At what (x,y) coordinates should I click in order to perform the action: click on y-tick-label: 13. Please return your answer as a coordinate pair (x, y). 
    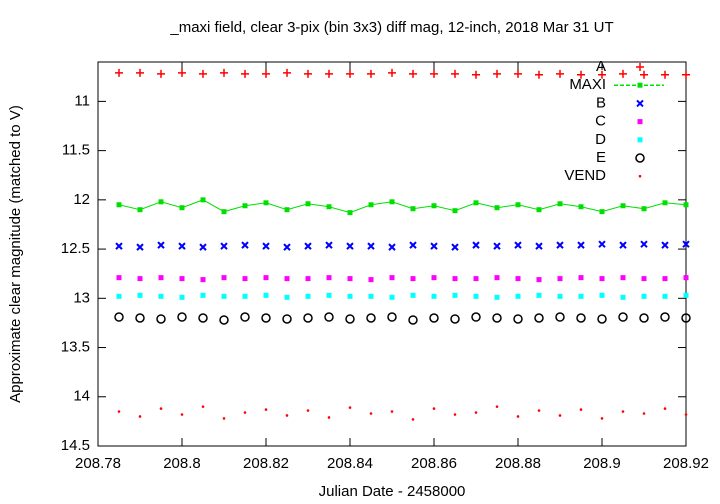
    Looking at the image, I should click on (81, 297).